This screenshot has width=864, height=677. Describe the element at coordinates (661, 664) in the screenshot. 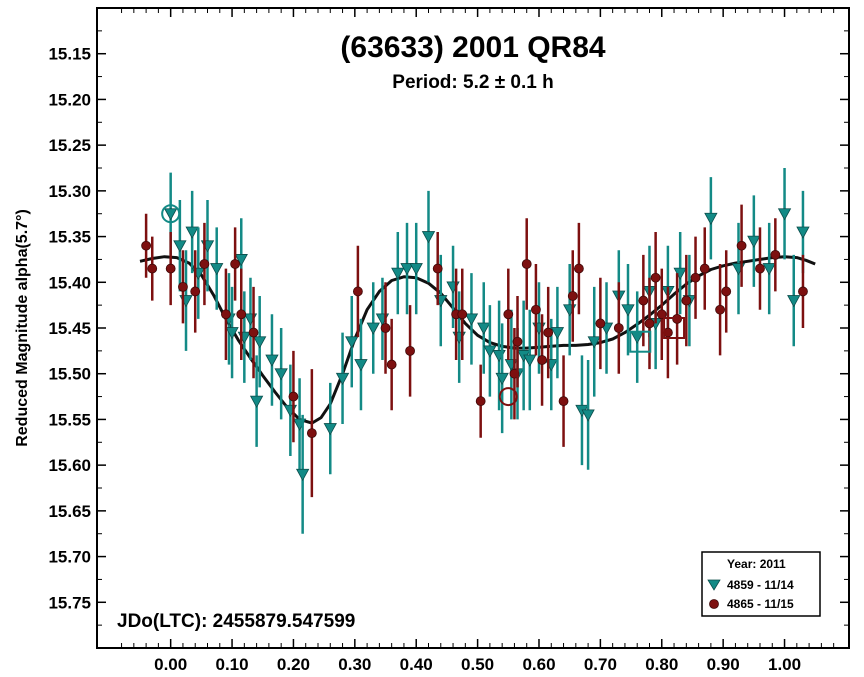

I see `x-tick-label: 0.80` at that location.